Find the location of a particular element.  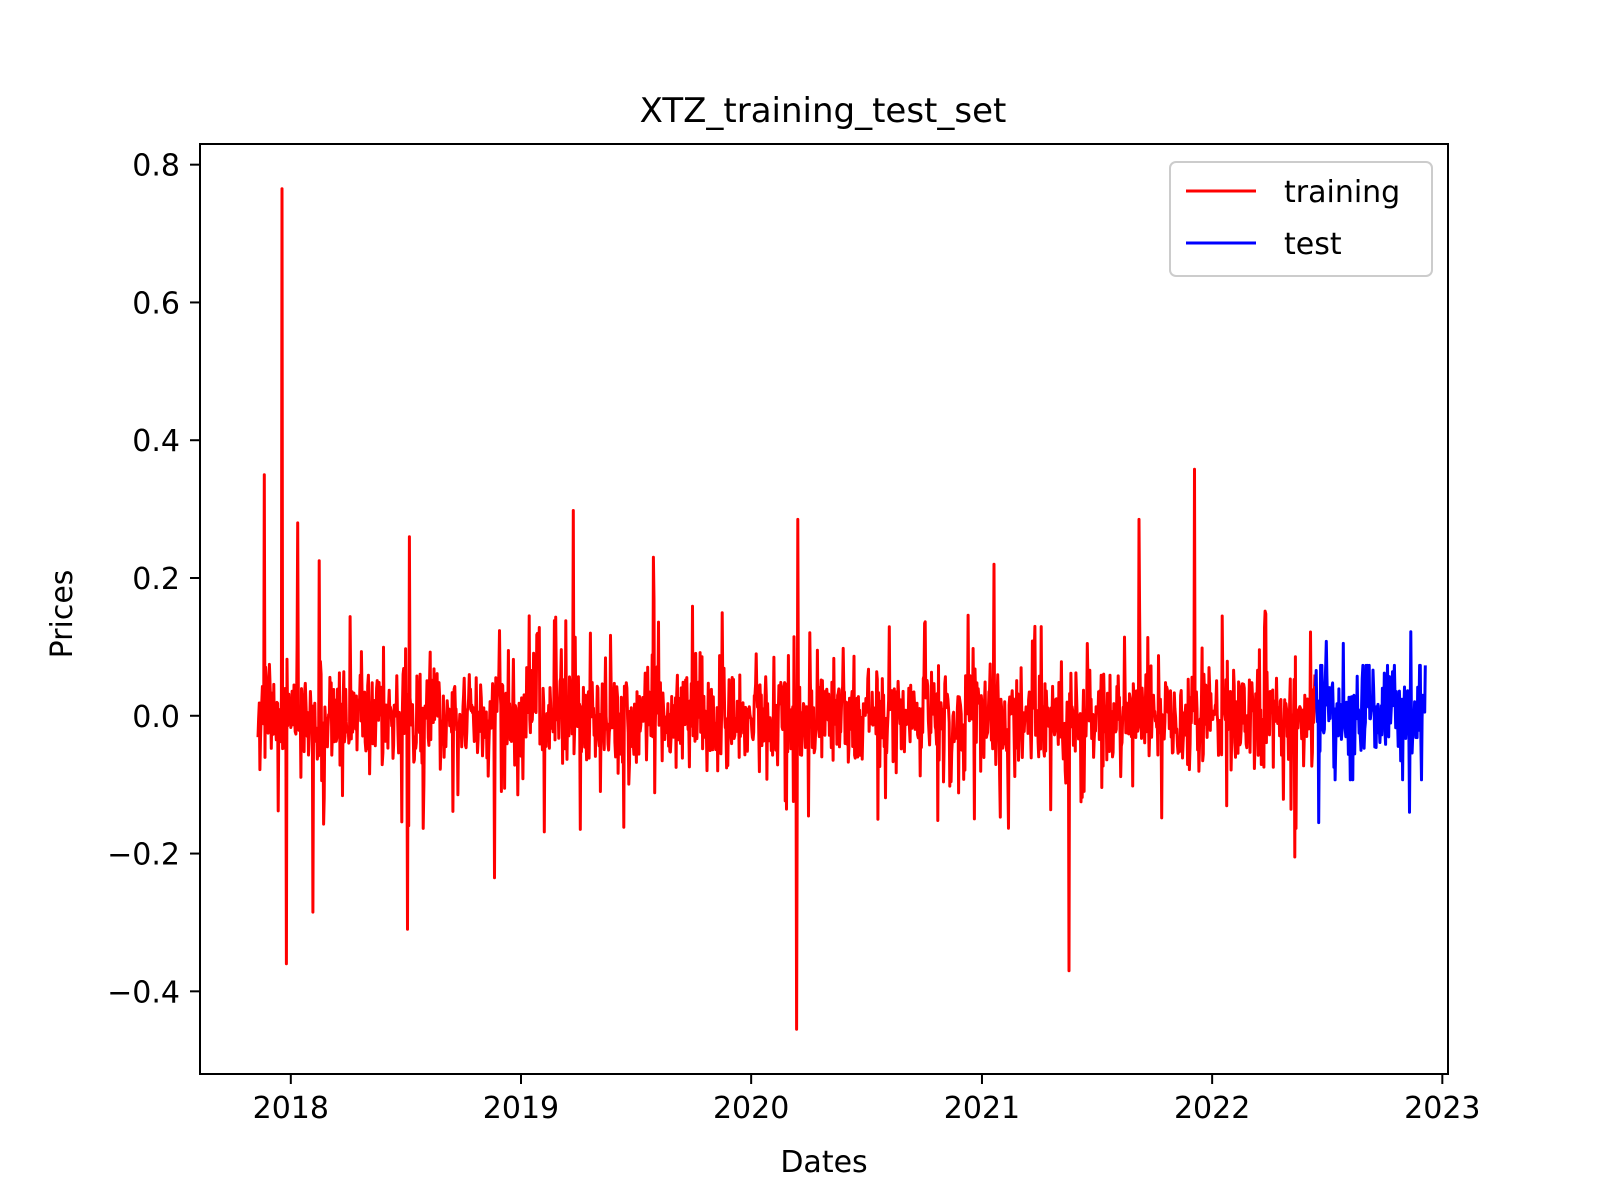

legend-label-training: training is located at coordinates (1342, 192).